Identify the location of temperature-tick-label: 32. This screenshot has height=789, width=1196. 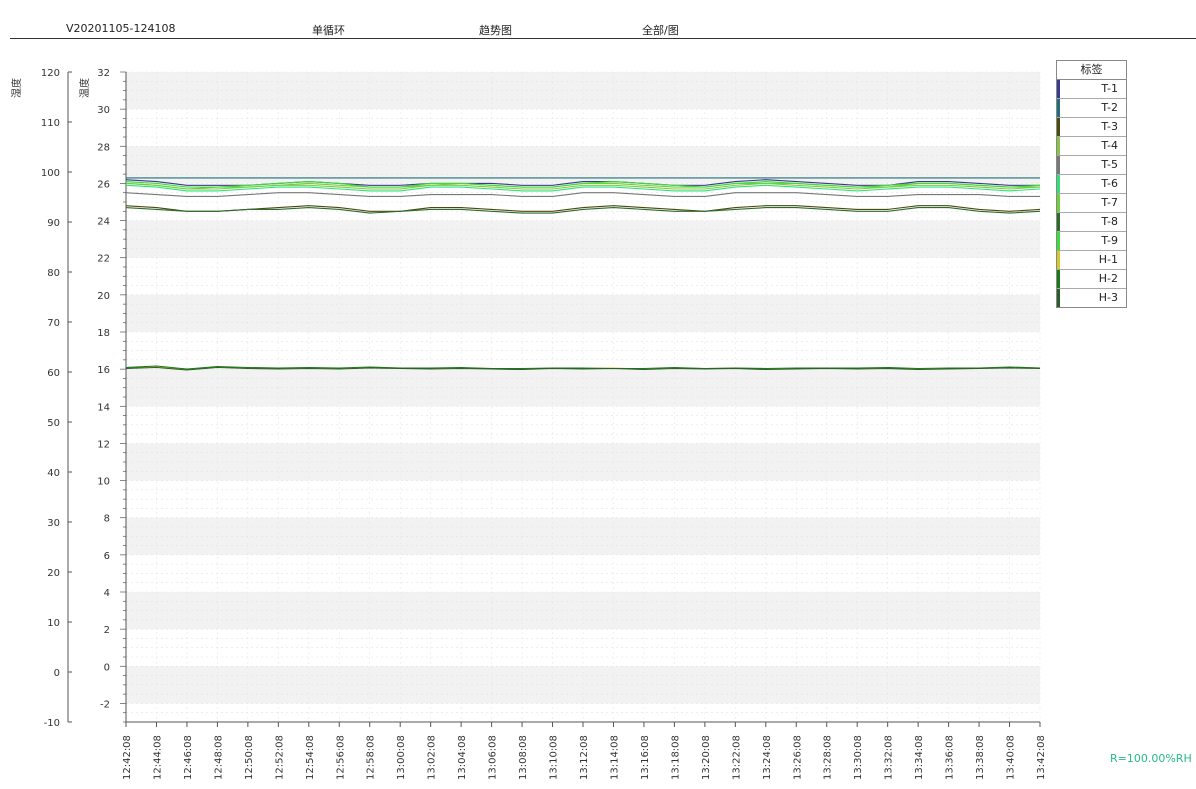
(103, 73).